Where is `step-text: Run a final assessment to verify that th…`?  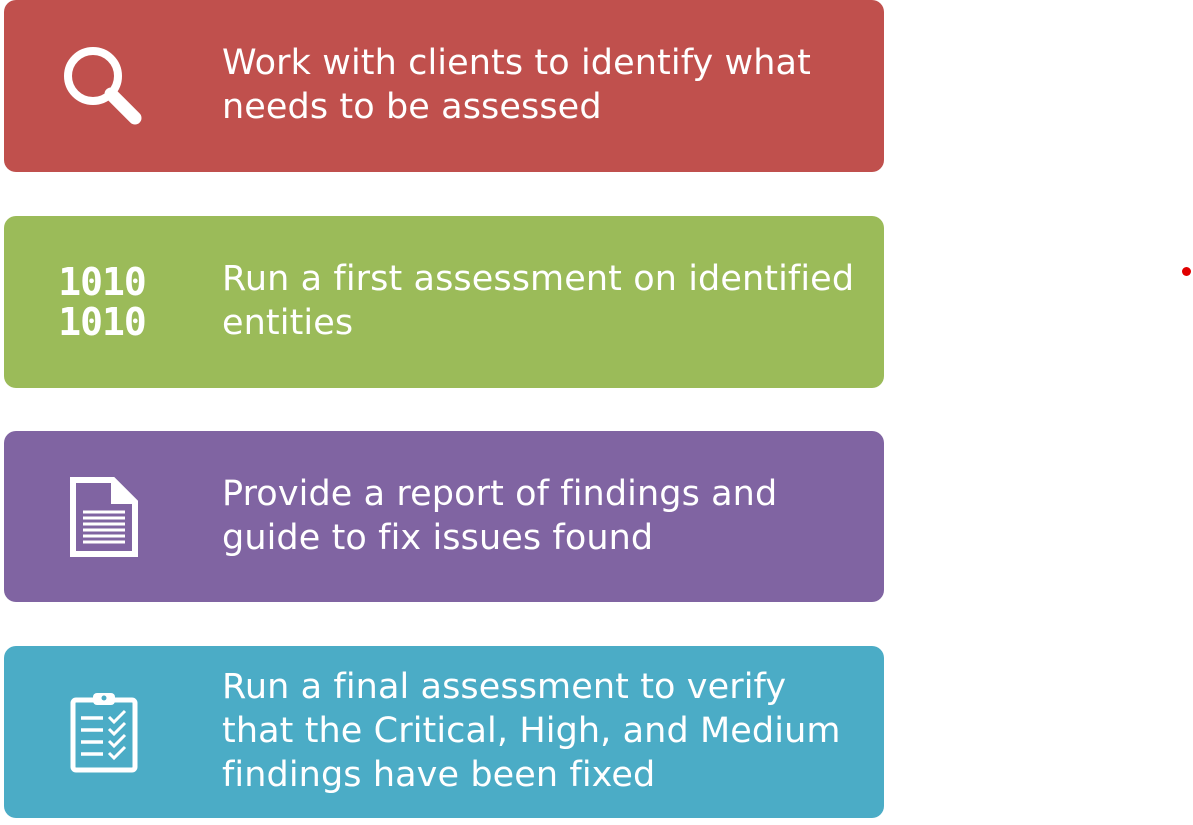 step-text: Run a final assessment to verify that th… is located at coordinates (543, 732).